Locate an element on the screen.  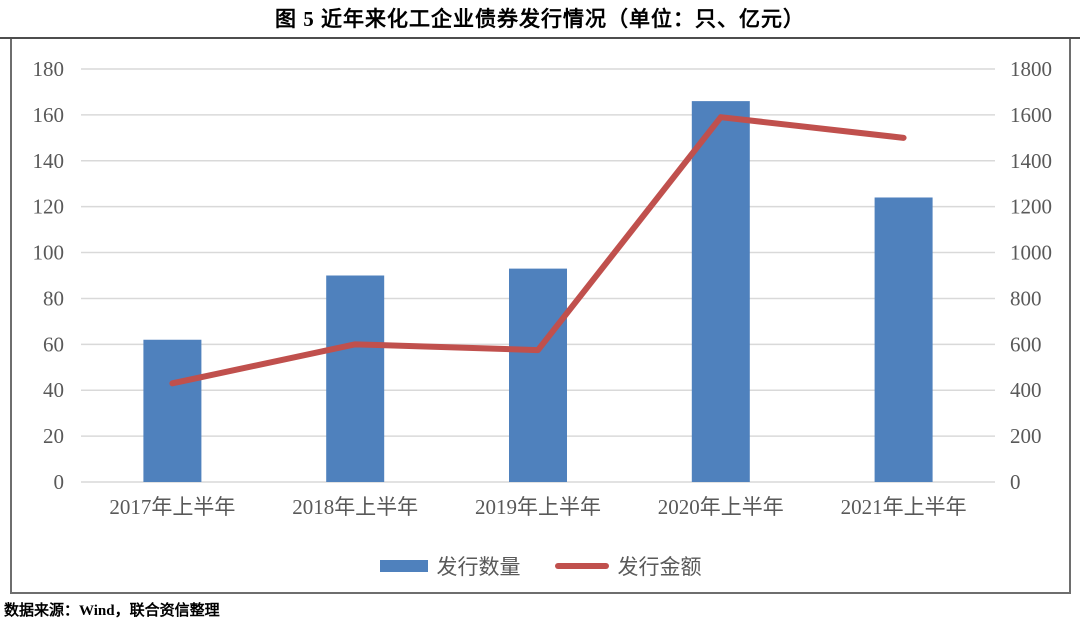
left-axis-labels: 0 20 40 60 80 100 120 140 160 180 is located at coordinates (49, 275).